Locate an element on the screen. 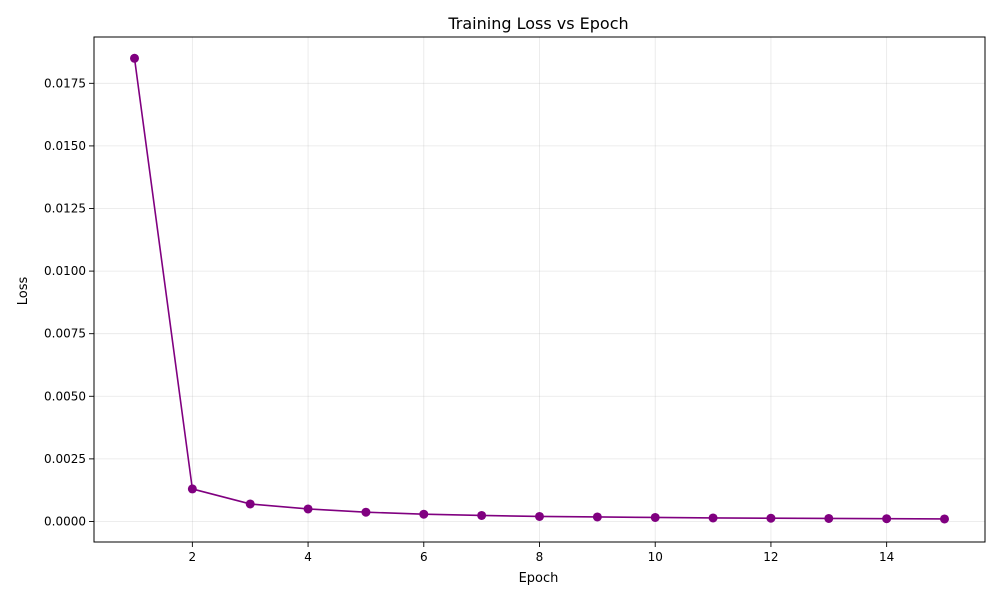  x-tick-label: 2 is located at coordinates (193, 557).